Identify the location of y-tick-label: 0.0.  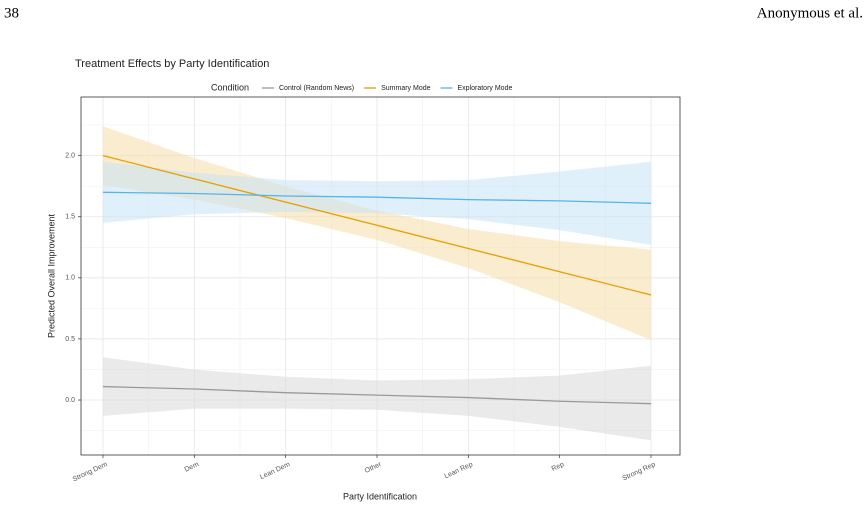
(70, 400).